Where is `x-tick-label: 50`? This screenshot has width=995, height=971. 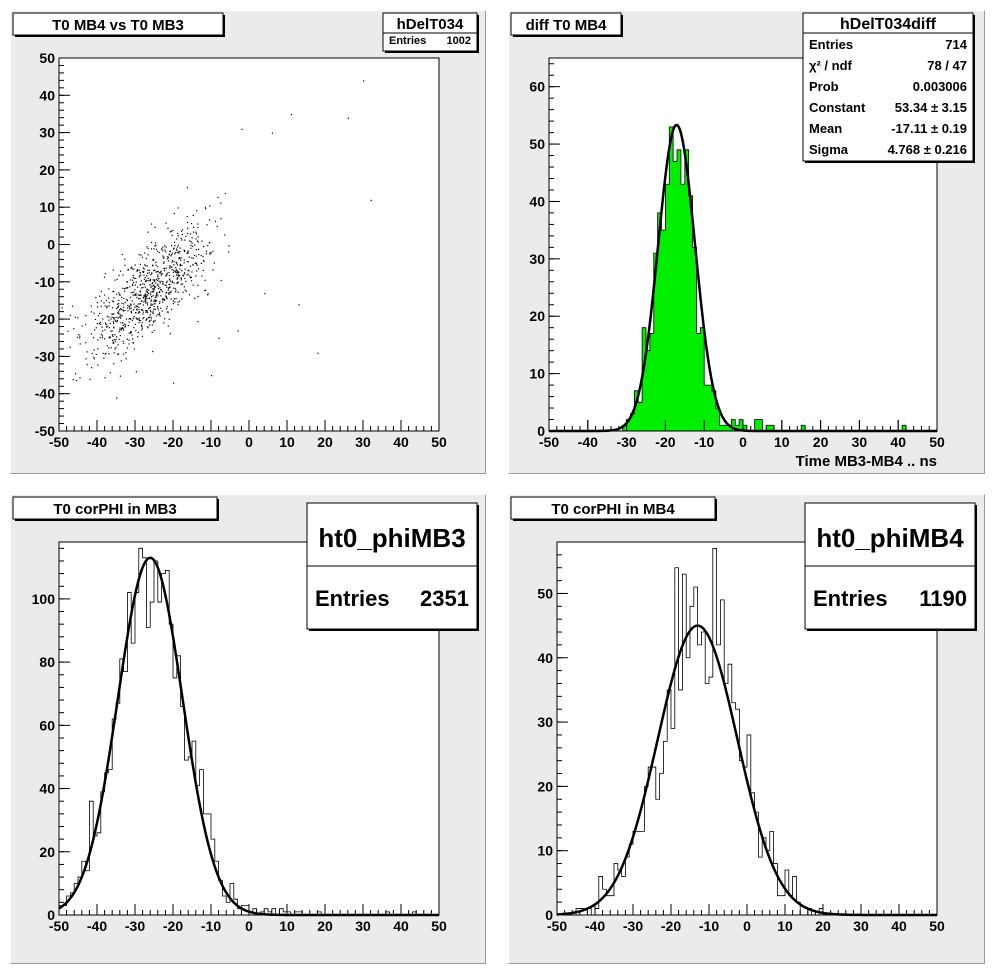 x-tick-label: 50 is located at coordinates (937, 442).